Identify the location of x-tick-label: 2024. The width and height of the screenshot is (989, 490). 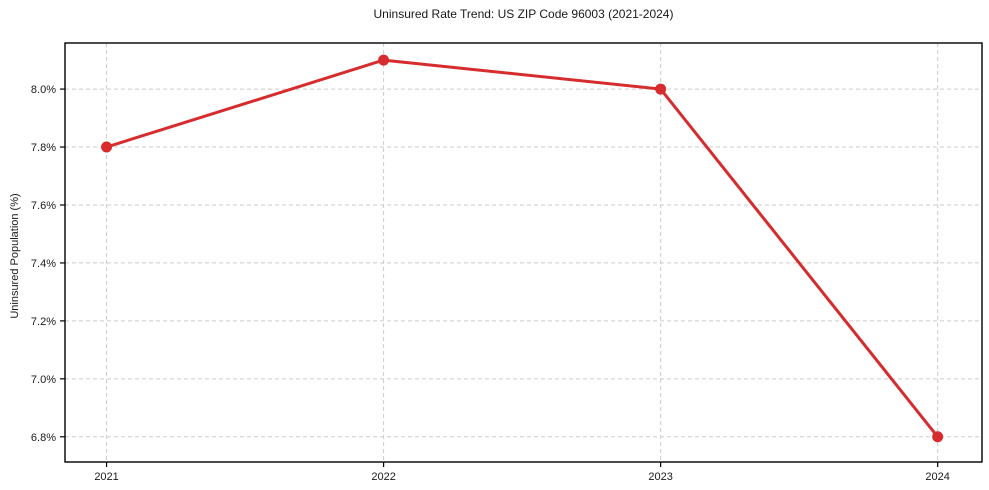
(937, 477).